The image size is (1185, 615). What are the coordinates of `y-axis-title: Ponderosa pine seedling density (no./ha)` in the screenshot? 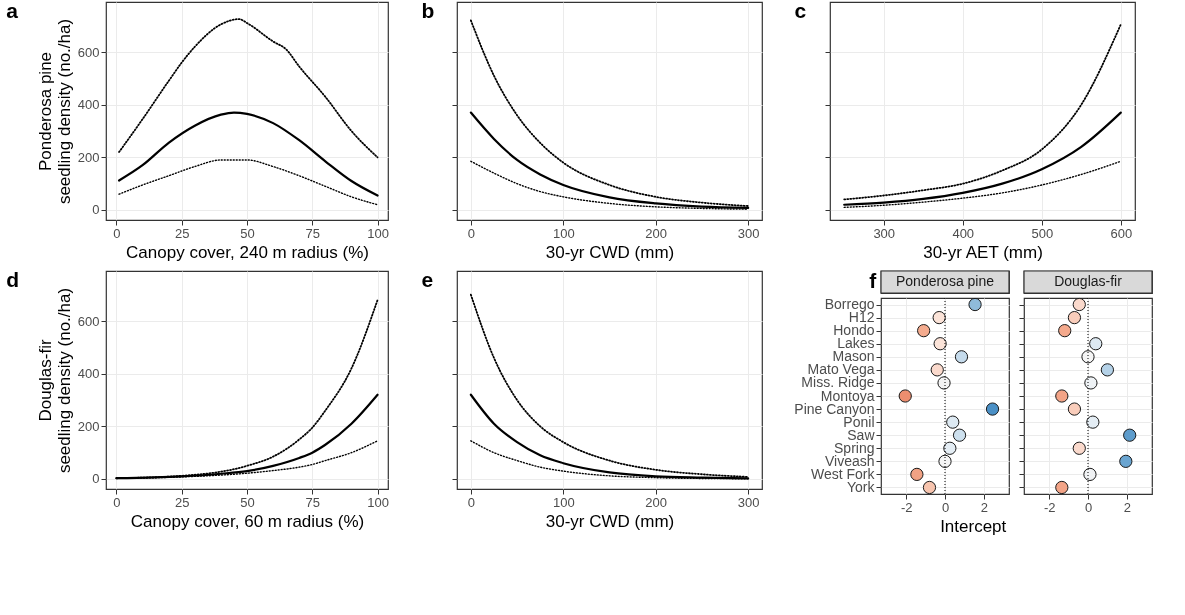 It's located at (54, 111).